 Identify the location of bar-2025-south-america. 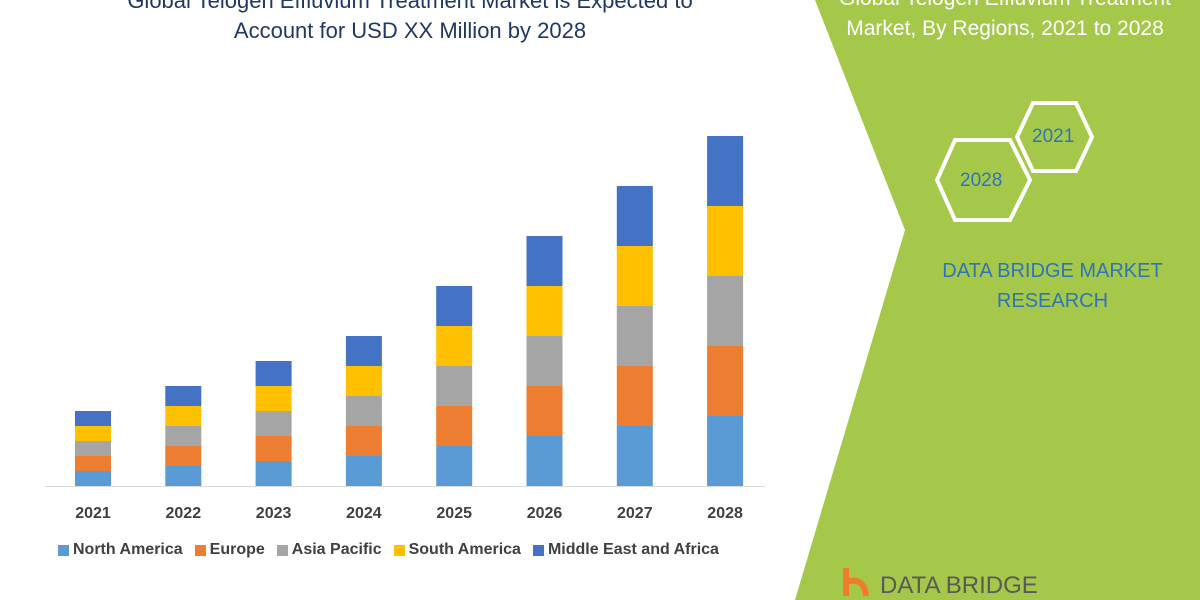
(454, 346).